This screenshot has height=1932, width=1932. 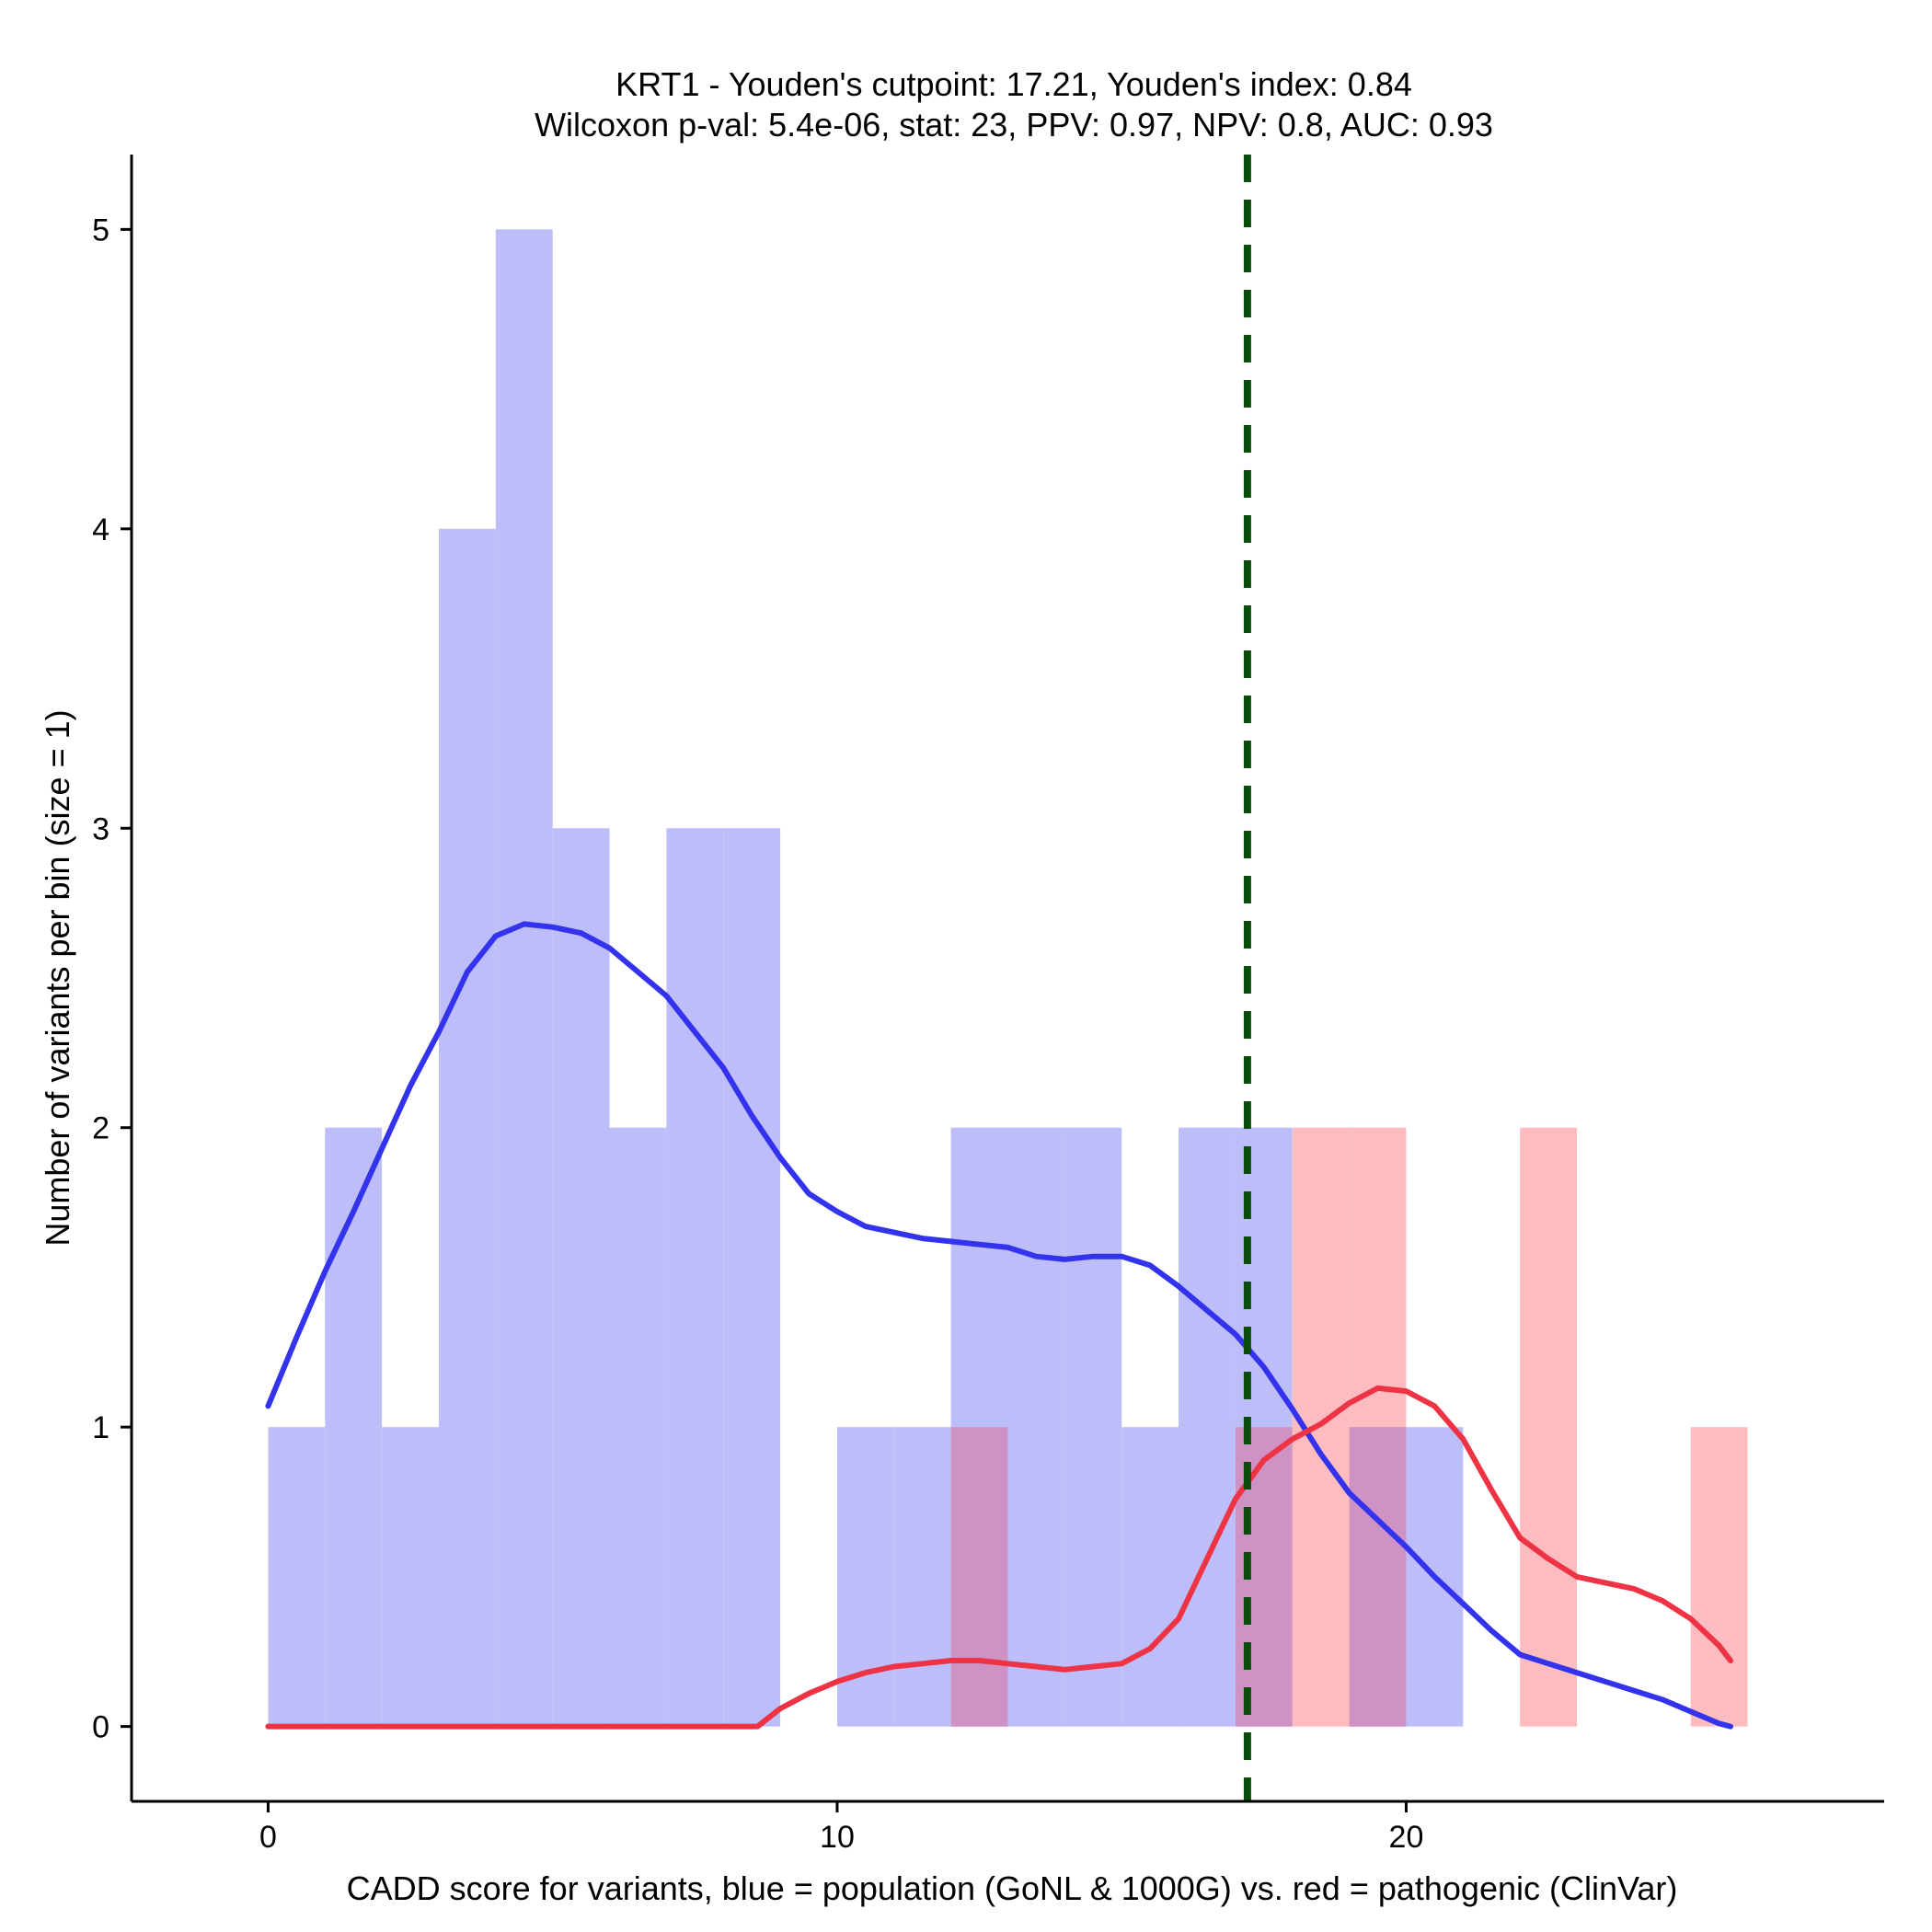 What do you see at coordinates (100, 1427) in the screenshot?
I see `y-tick-label: 1` at bounding box center [100, 1427].